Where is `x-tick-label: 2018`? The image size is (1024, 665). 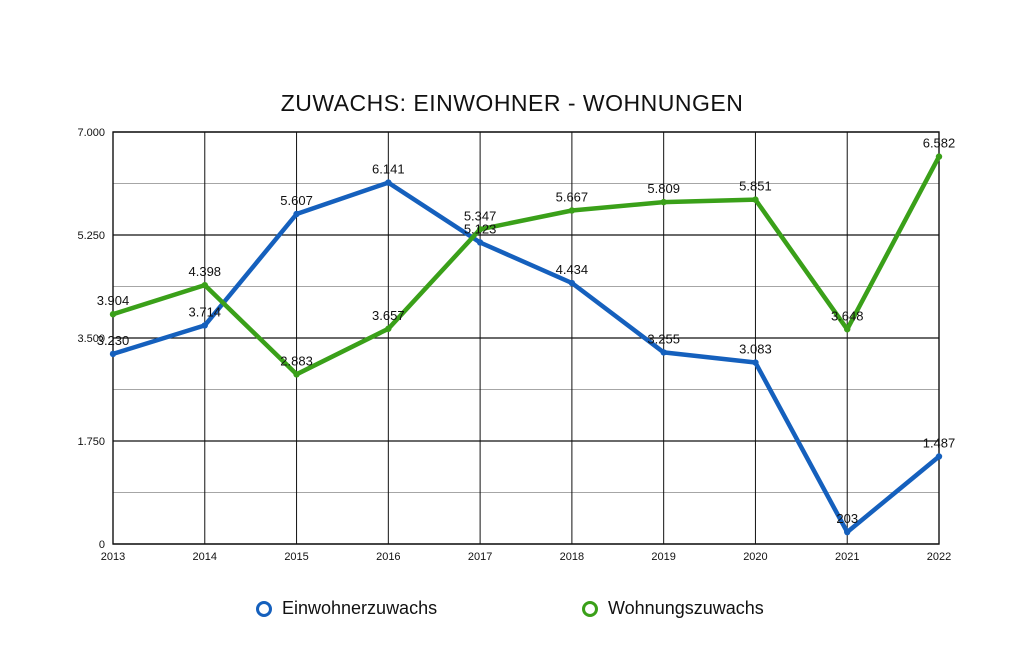
x-tick-label: 2018 is located at coordinates (572, 557).